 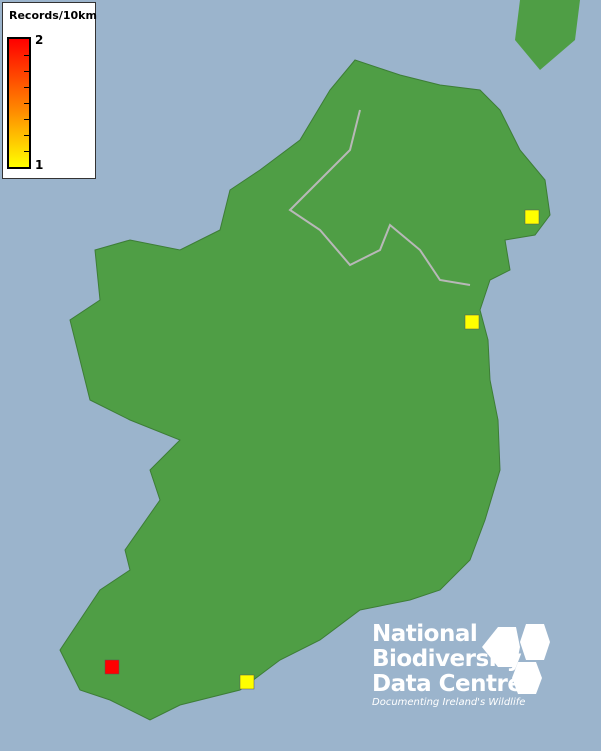 What do you see at coordinates (39, 40) in the screenshot?
I see `legend-max-label: 2` at bounding box center [39, 40].